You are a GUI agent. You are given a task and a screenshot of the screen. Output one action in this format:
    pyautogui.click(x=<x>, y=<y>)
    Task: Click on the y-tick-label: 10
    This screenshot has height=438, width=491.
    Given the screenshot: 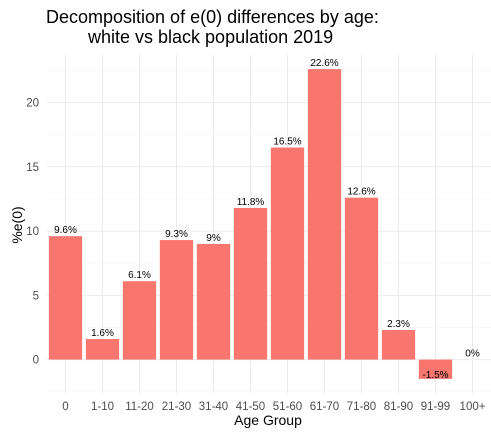 What is the action you would take?
    pyautogui.click(x=32, y=232)
    